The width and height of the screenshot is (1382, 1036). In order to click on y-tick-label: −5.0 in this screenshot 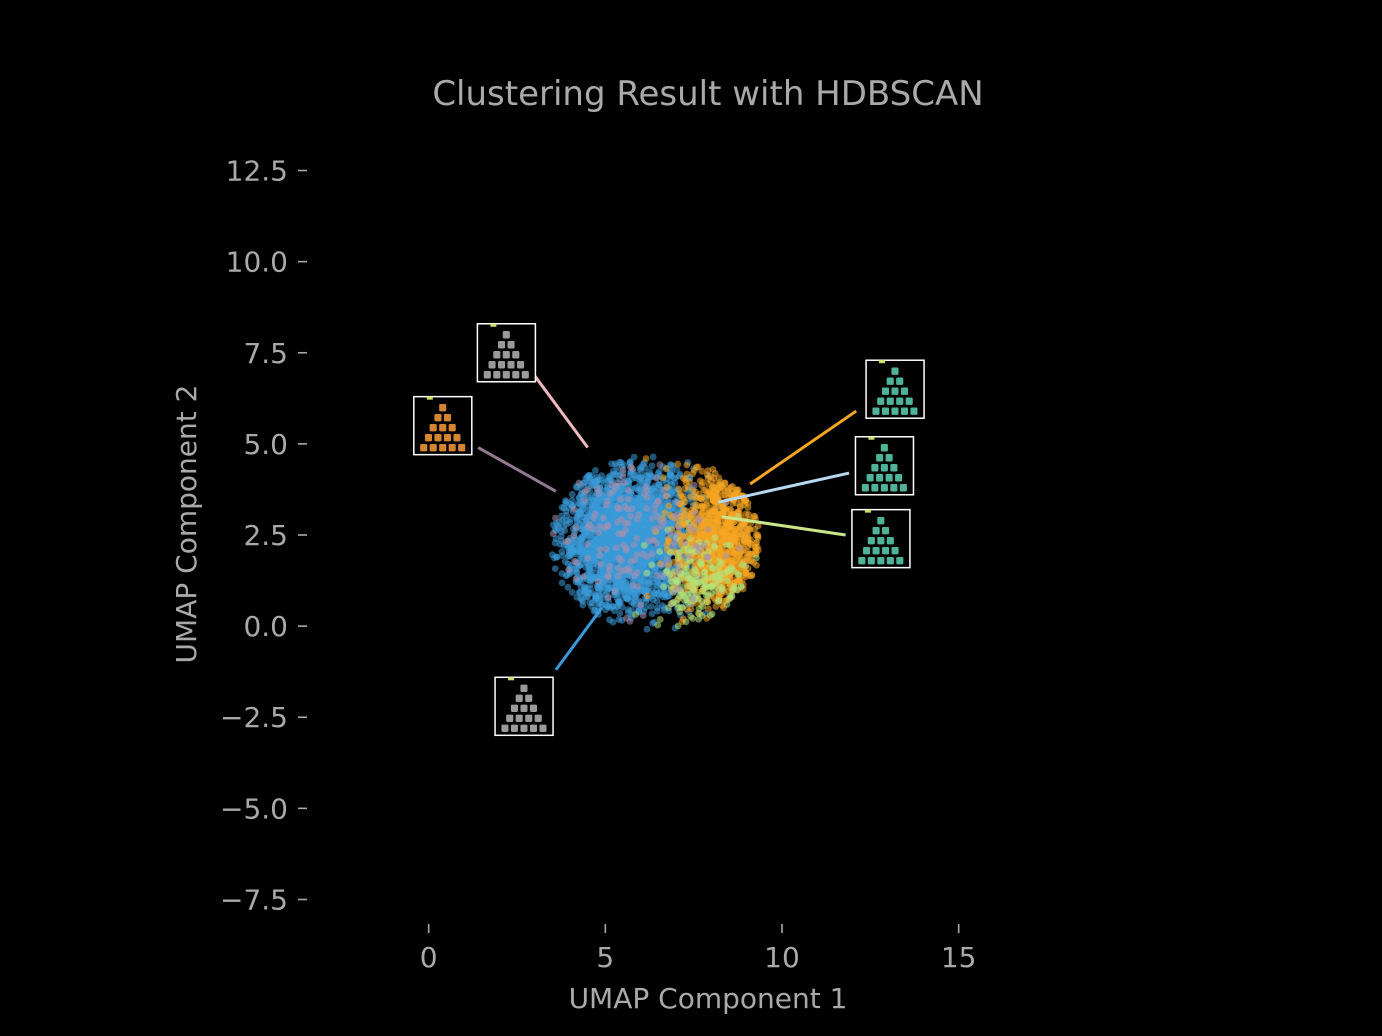, I will do `click(254, 808)`.